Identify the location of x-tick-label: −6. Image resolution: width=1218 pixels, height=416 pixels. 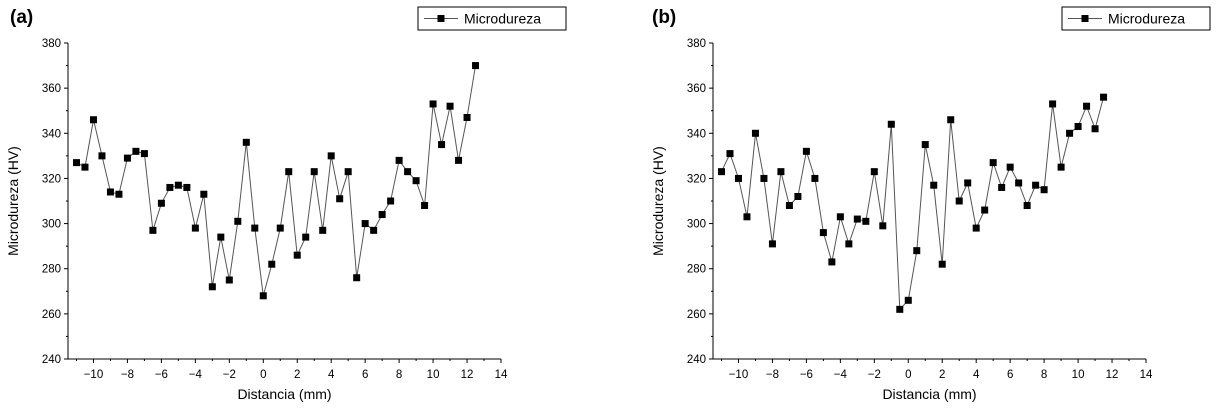
(161, 375).